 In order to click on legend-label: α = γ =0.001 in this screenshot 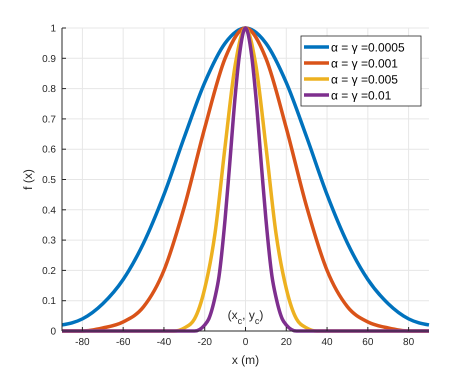, I will do `click(364, 63)`.